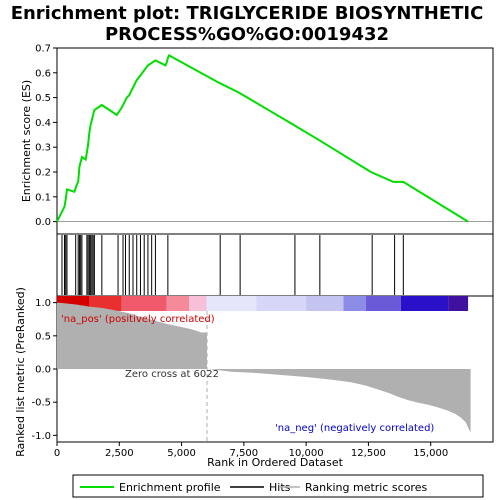 Image resolution: width=500 pixels, height=500 pixels. I want to click on metric-y-tick-label: 1.0, so click(43, 303).